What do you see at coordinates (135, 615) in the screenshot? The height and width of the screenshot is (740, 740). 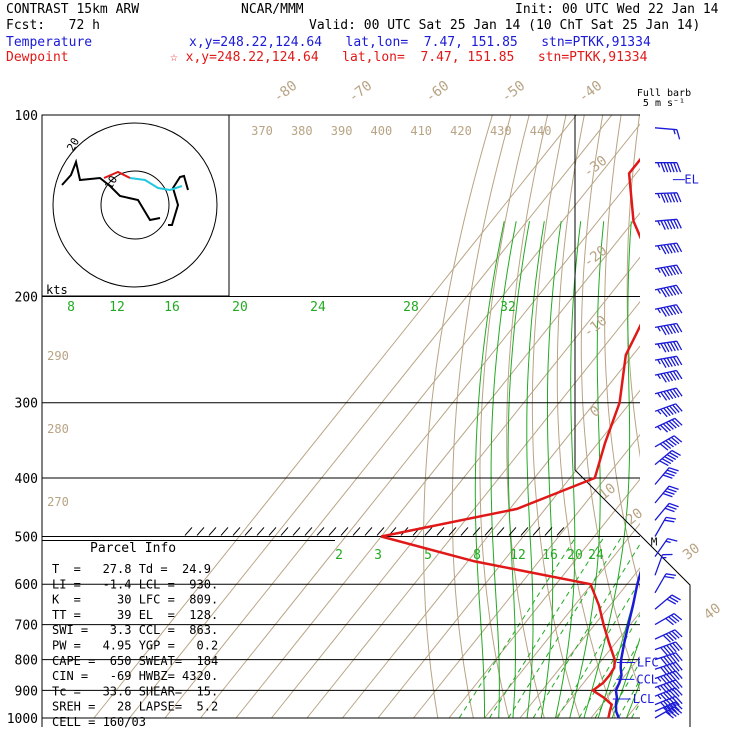 I see `parcel-info-row: TT = 39 EL = 128.` at bounding box center [135, 615].